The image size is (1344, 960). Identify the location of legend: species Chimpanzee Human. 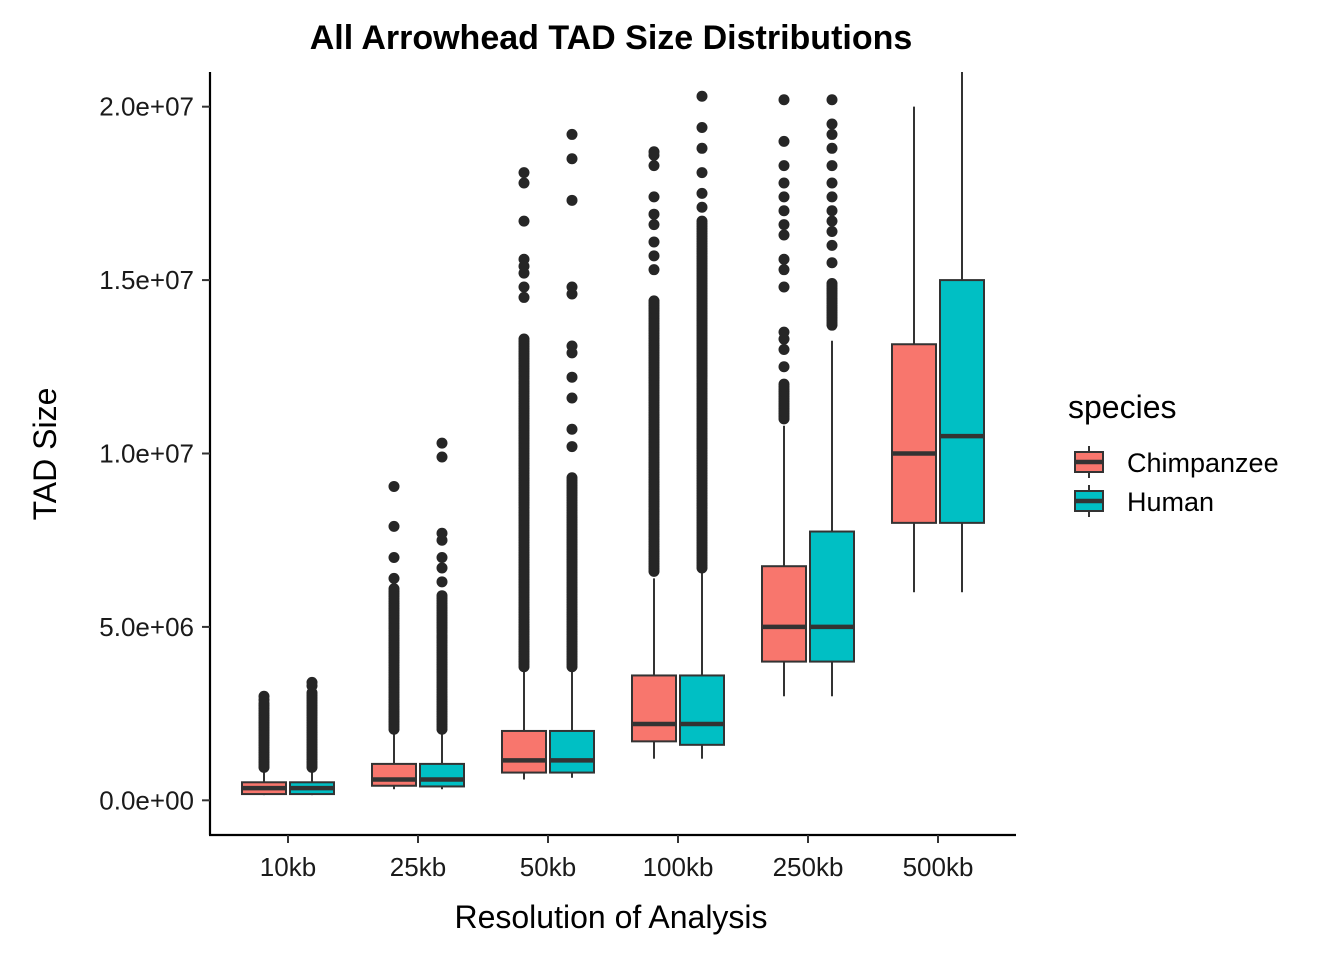
(1173, 453).